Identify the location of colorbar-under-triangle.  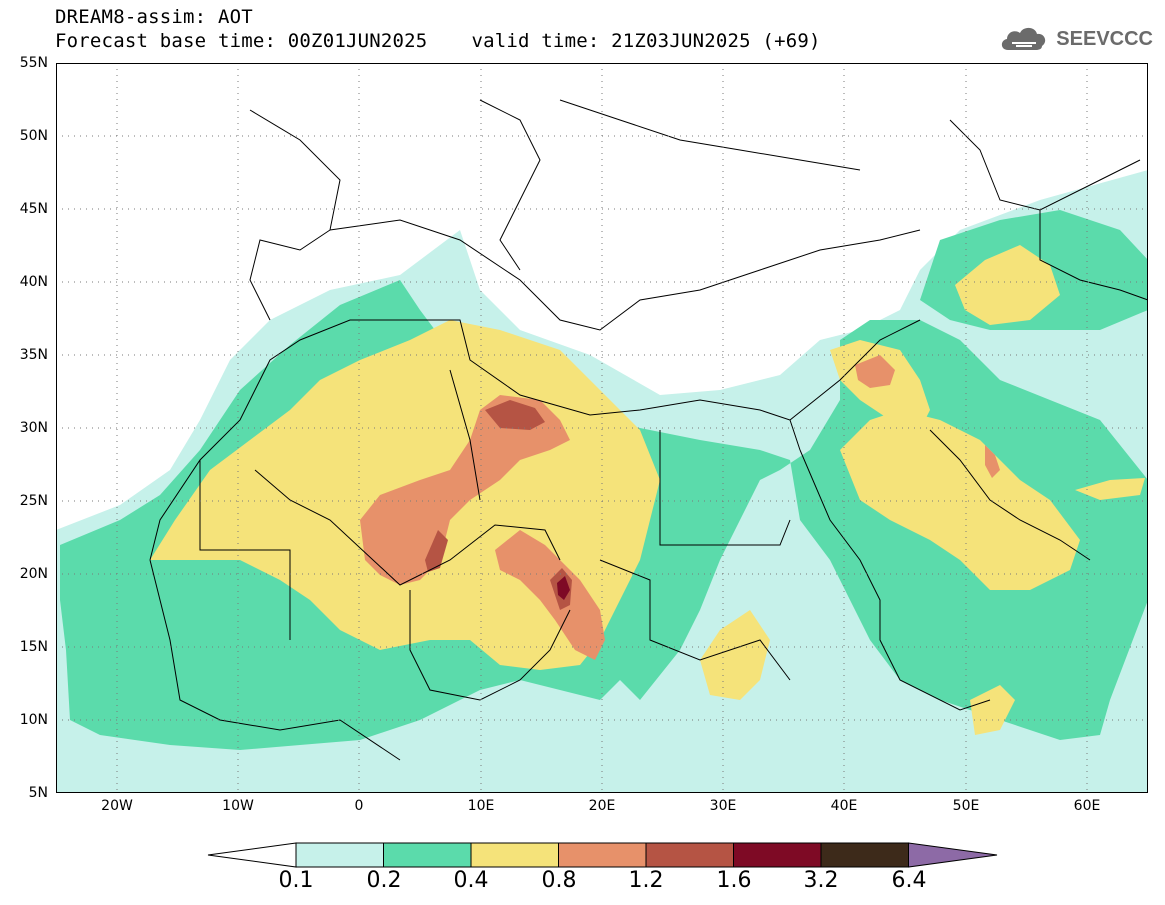
(252, 855).